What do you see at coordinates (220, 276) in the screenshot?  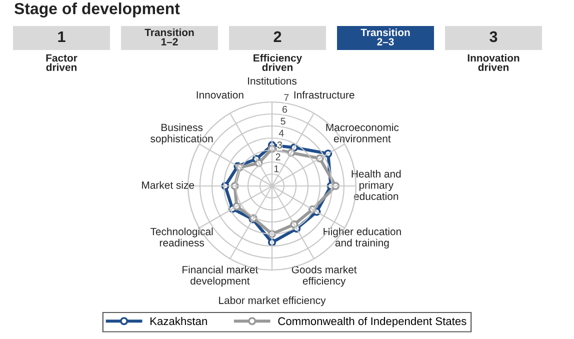 I see `spoke-label: Financial market development` at bounding box center [220, 276].